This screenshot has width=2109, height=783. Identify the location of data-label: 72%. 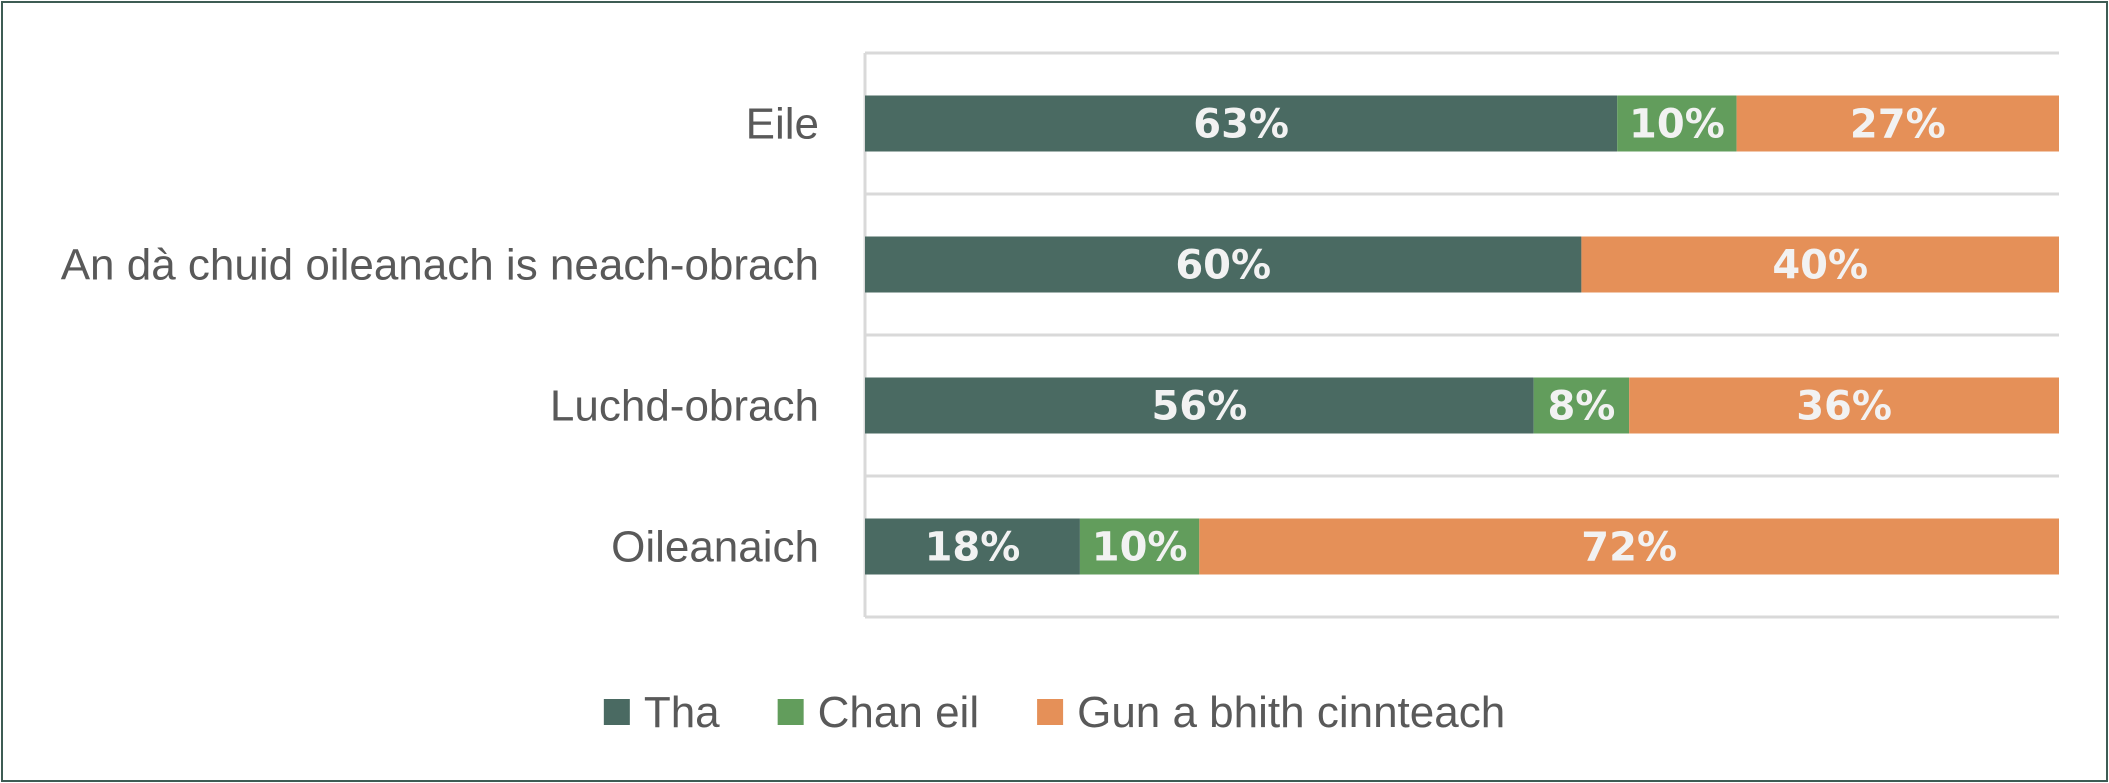
(1629, 548).